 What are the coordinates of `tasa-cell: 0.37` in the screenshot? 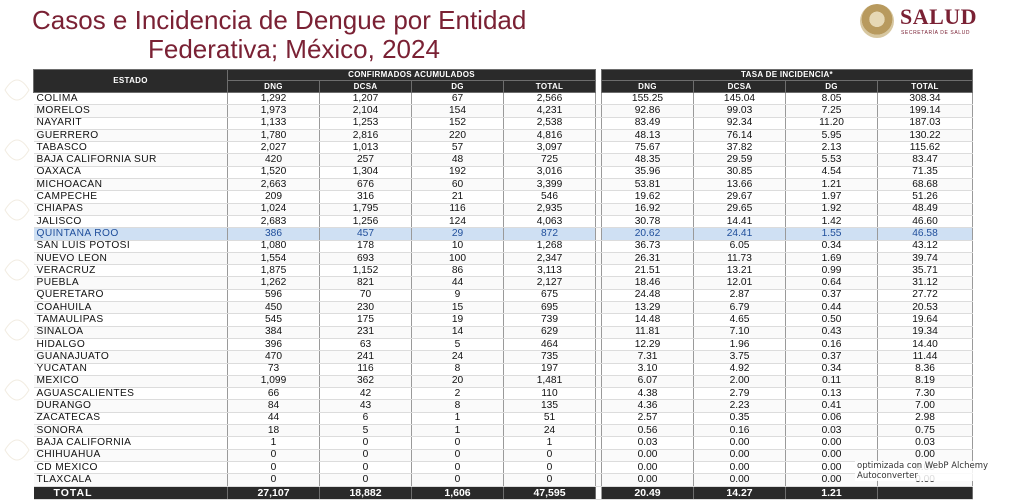 It's located at (831, 357).